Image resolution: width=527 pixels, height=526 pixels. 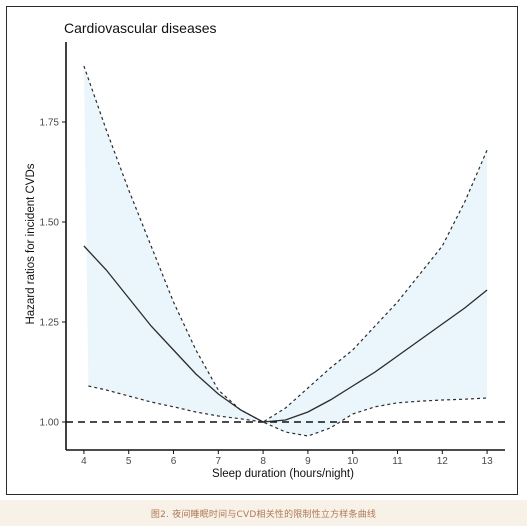 I want to click on y-tick-label: 1.00, so click(x=50, y=423).